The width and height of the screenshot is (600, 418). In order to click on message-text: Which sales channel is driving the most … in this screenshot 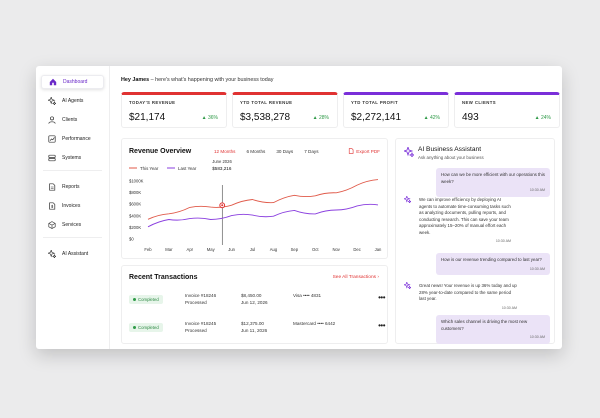, I will do `click(484, 325)`.